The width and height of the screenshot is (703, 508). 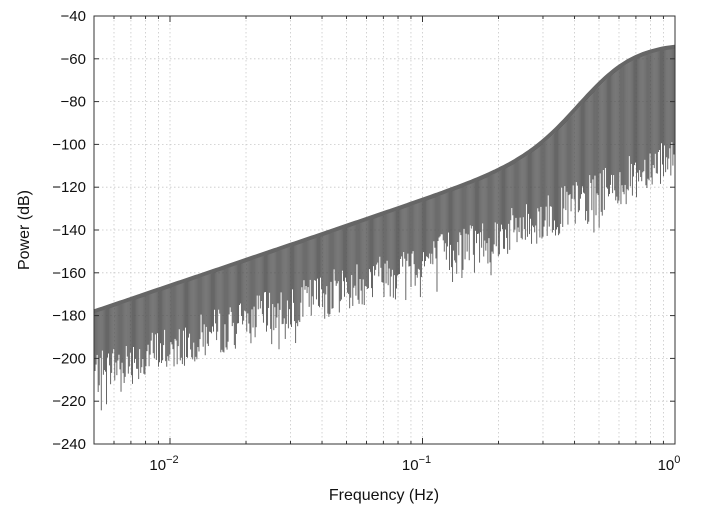 I want to click on x-axis-label: Frequency (Hz), so click(x=384, y=495).